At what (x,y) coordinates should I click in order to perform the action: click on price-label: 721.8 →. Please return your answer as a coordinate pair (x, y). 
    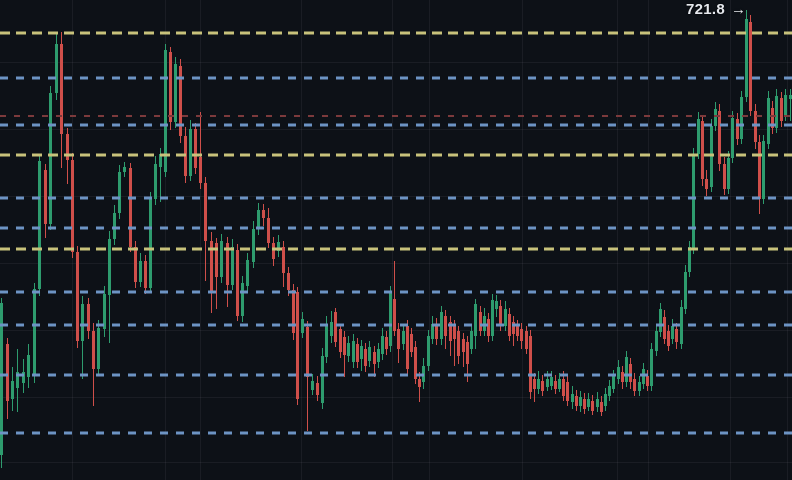
    Looking at the image, I should click on (716, 9).